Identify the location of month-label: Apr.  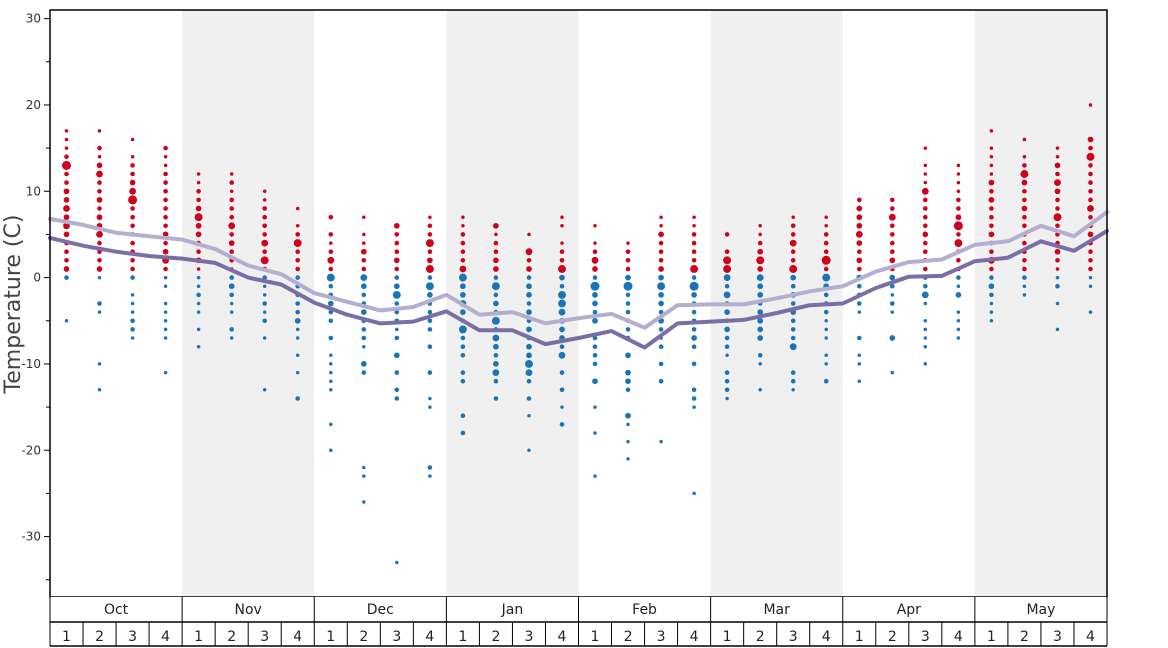
(909, 610).